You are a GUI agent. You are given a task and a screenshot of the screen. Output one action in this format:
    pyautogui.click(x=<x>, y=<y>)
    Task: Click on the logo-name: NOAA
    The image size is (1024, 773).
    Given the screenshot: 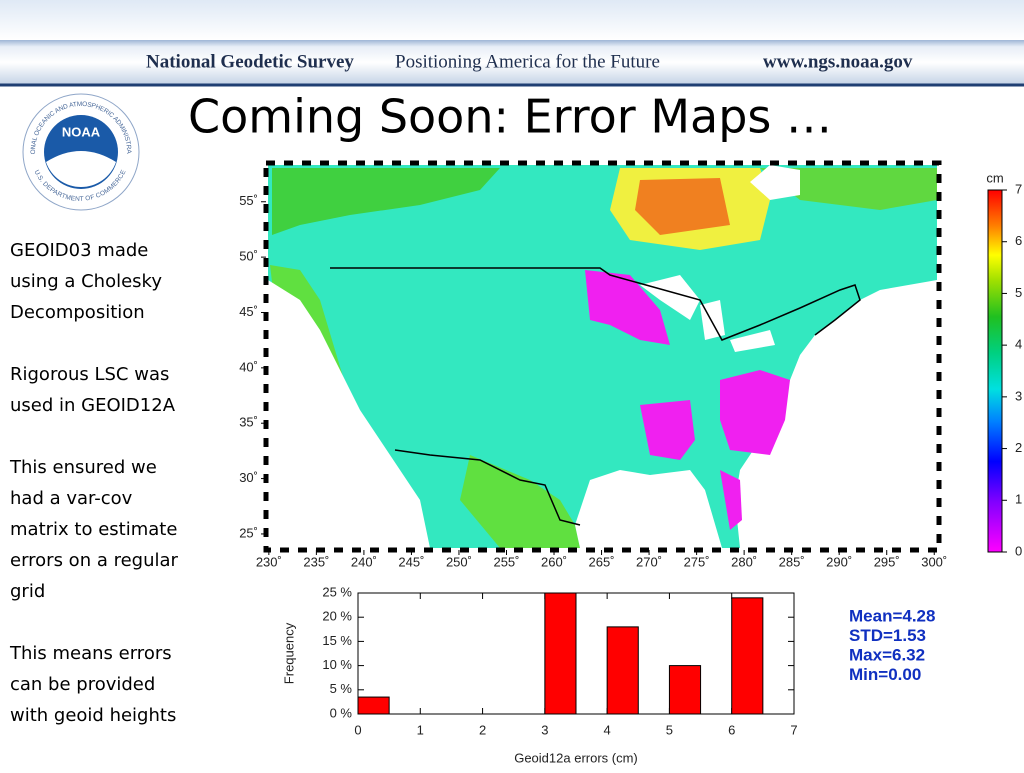 What is the action you would take?
    pyautogui.click(x=81, y=131)
    